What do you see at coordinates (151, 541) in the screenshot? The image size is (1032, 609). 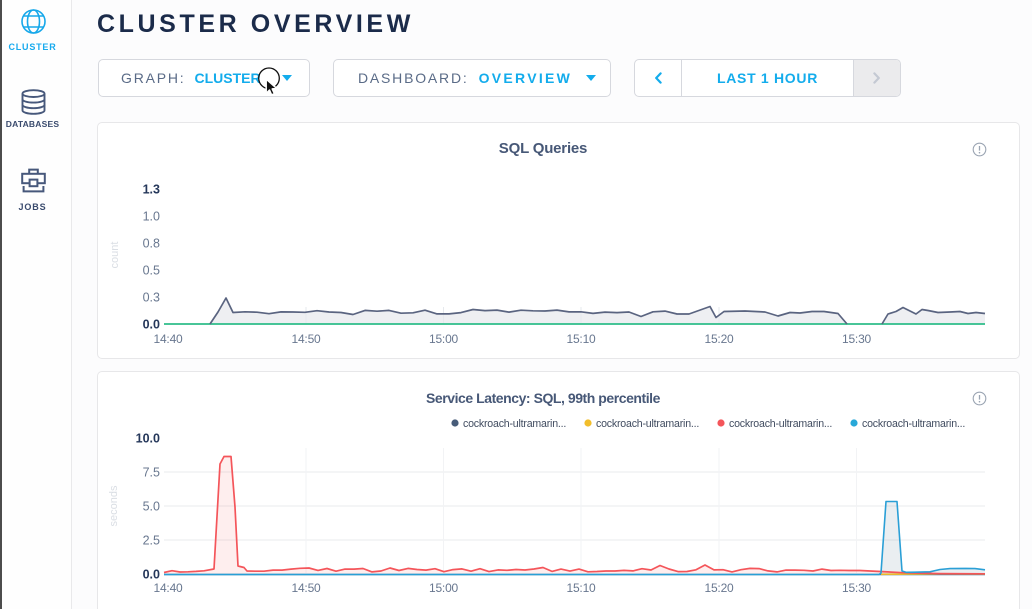 I see `svg-text: 2.5` at bounding box center [151, 541].